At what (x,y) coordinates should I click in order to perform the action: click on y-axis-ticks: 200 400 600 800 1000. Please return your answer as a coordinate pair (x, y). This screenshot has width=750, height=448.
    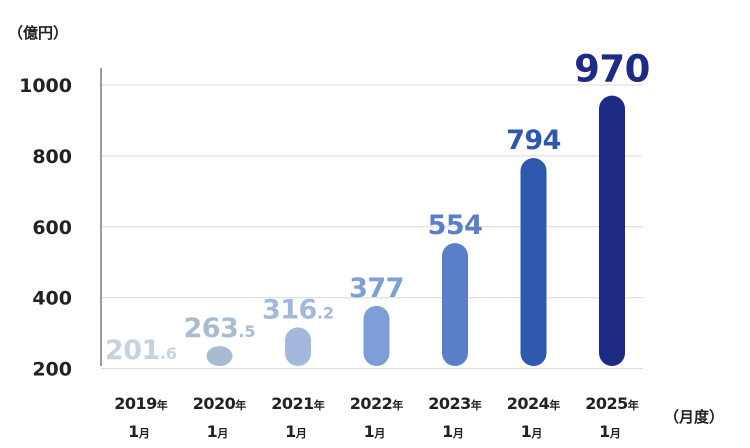
    Looking at the image, I should click on (45, 228).